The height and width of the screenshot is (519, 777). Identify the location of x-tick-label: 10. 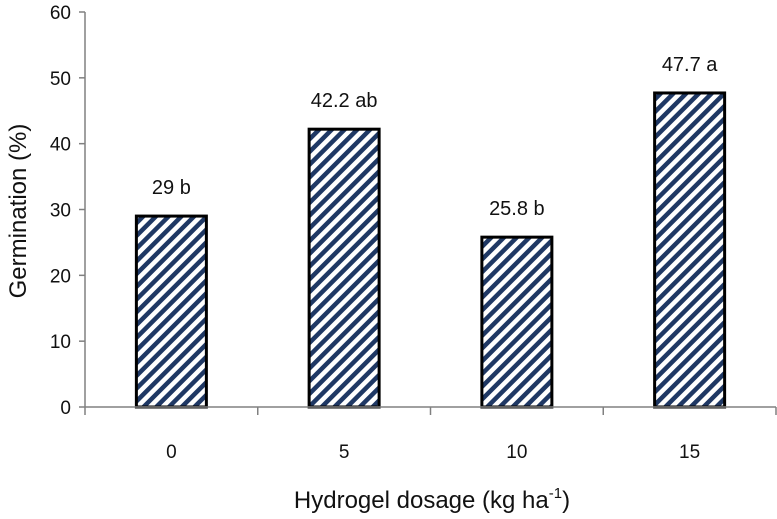
(516, 452).